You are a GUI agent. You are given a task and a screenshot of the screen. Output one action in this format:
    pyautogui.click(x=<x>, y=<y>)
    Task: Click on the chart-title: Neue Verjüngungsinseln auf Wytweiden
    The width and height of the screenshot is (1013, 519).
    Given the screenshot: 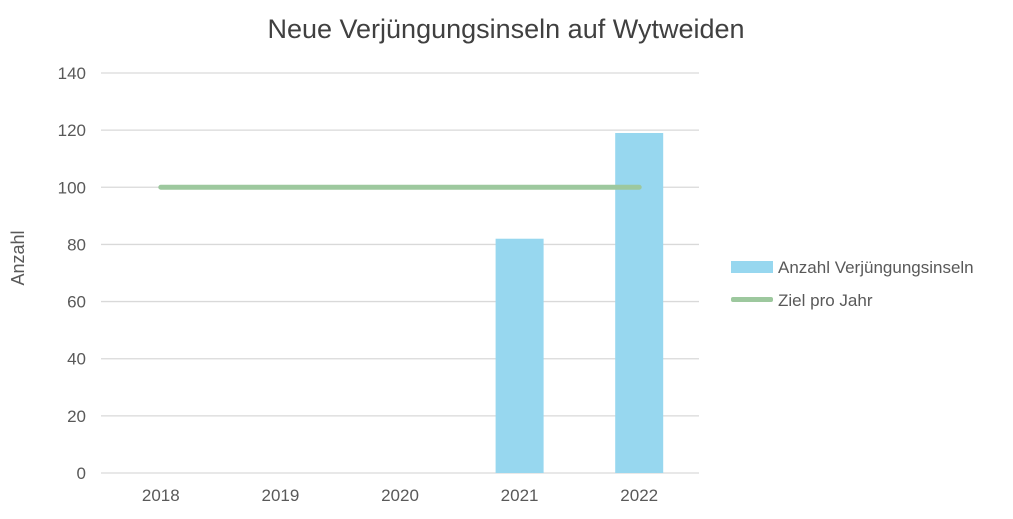 What is the action you would take?
    pyautogui.click(x=505, y=29)
    